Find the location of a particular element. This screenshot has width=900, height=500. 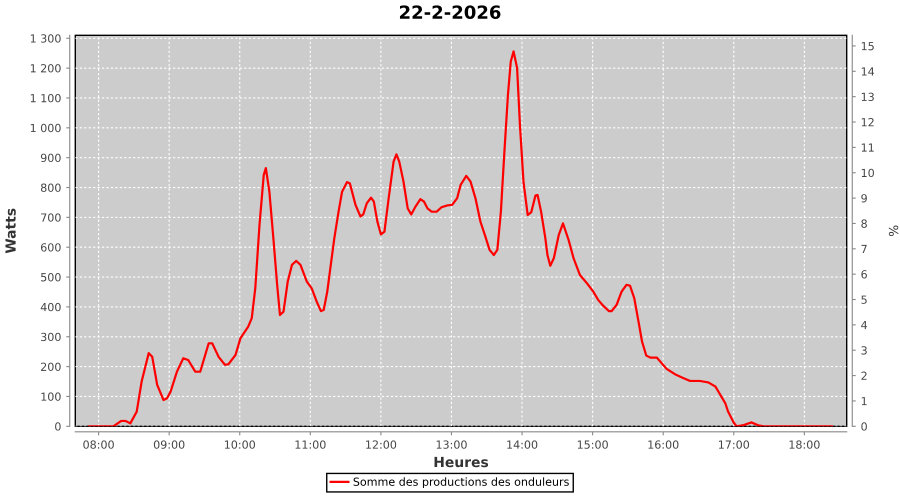

x-tick-label: 09:00 is located at coordinates (169, 444).